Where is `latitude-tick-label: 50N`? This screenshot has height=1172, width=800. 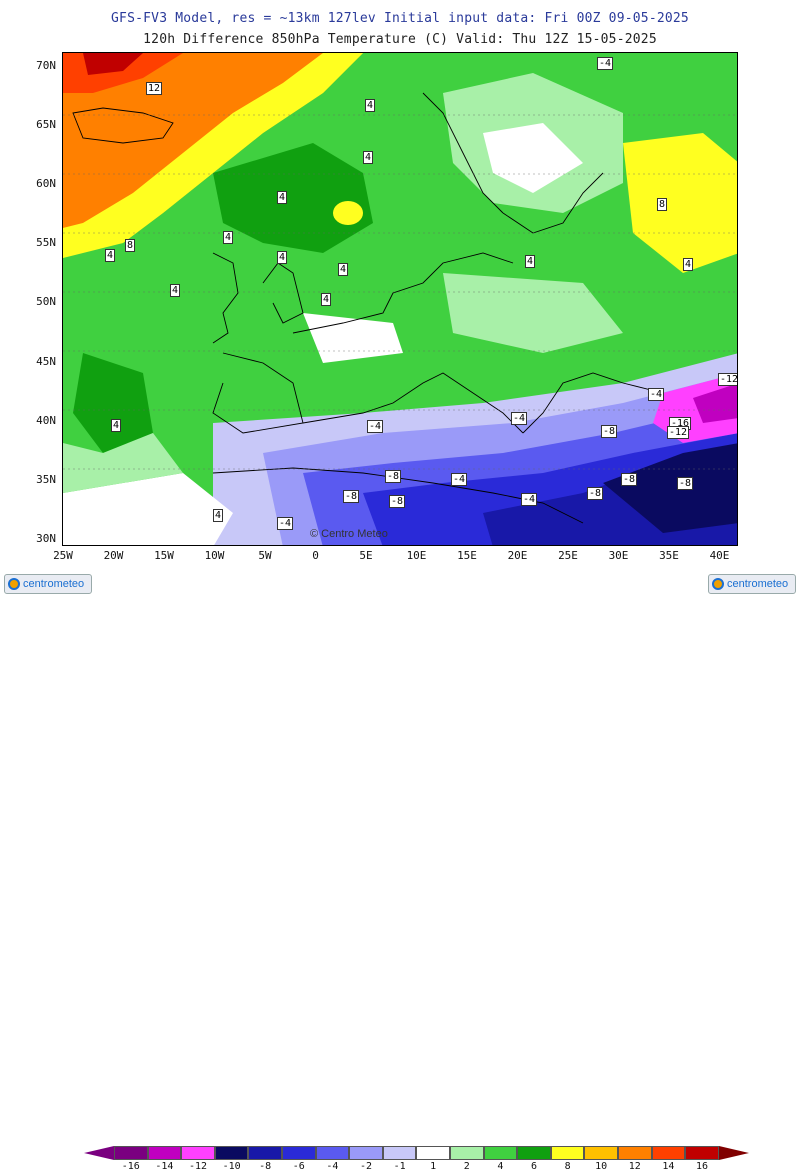 latitude-tick-label: 50N is located at coordinates (46, 302).